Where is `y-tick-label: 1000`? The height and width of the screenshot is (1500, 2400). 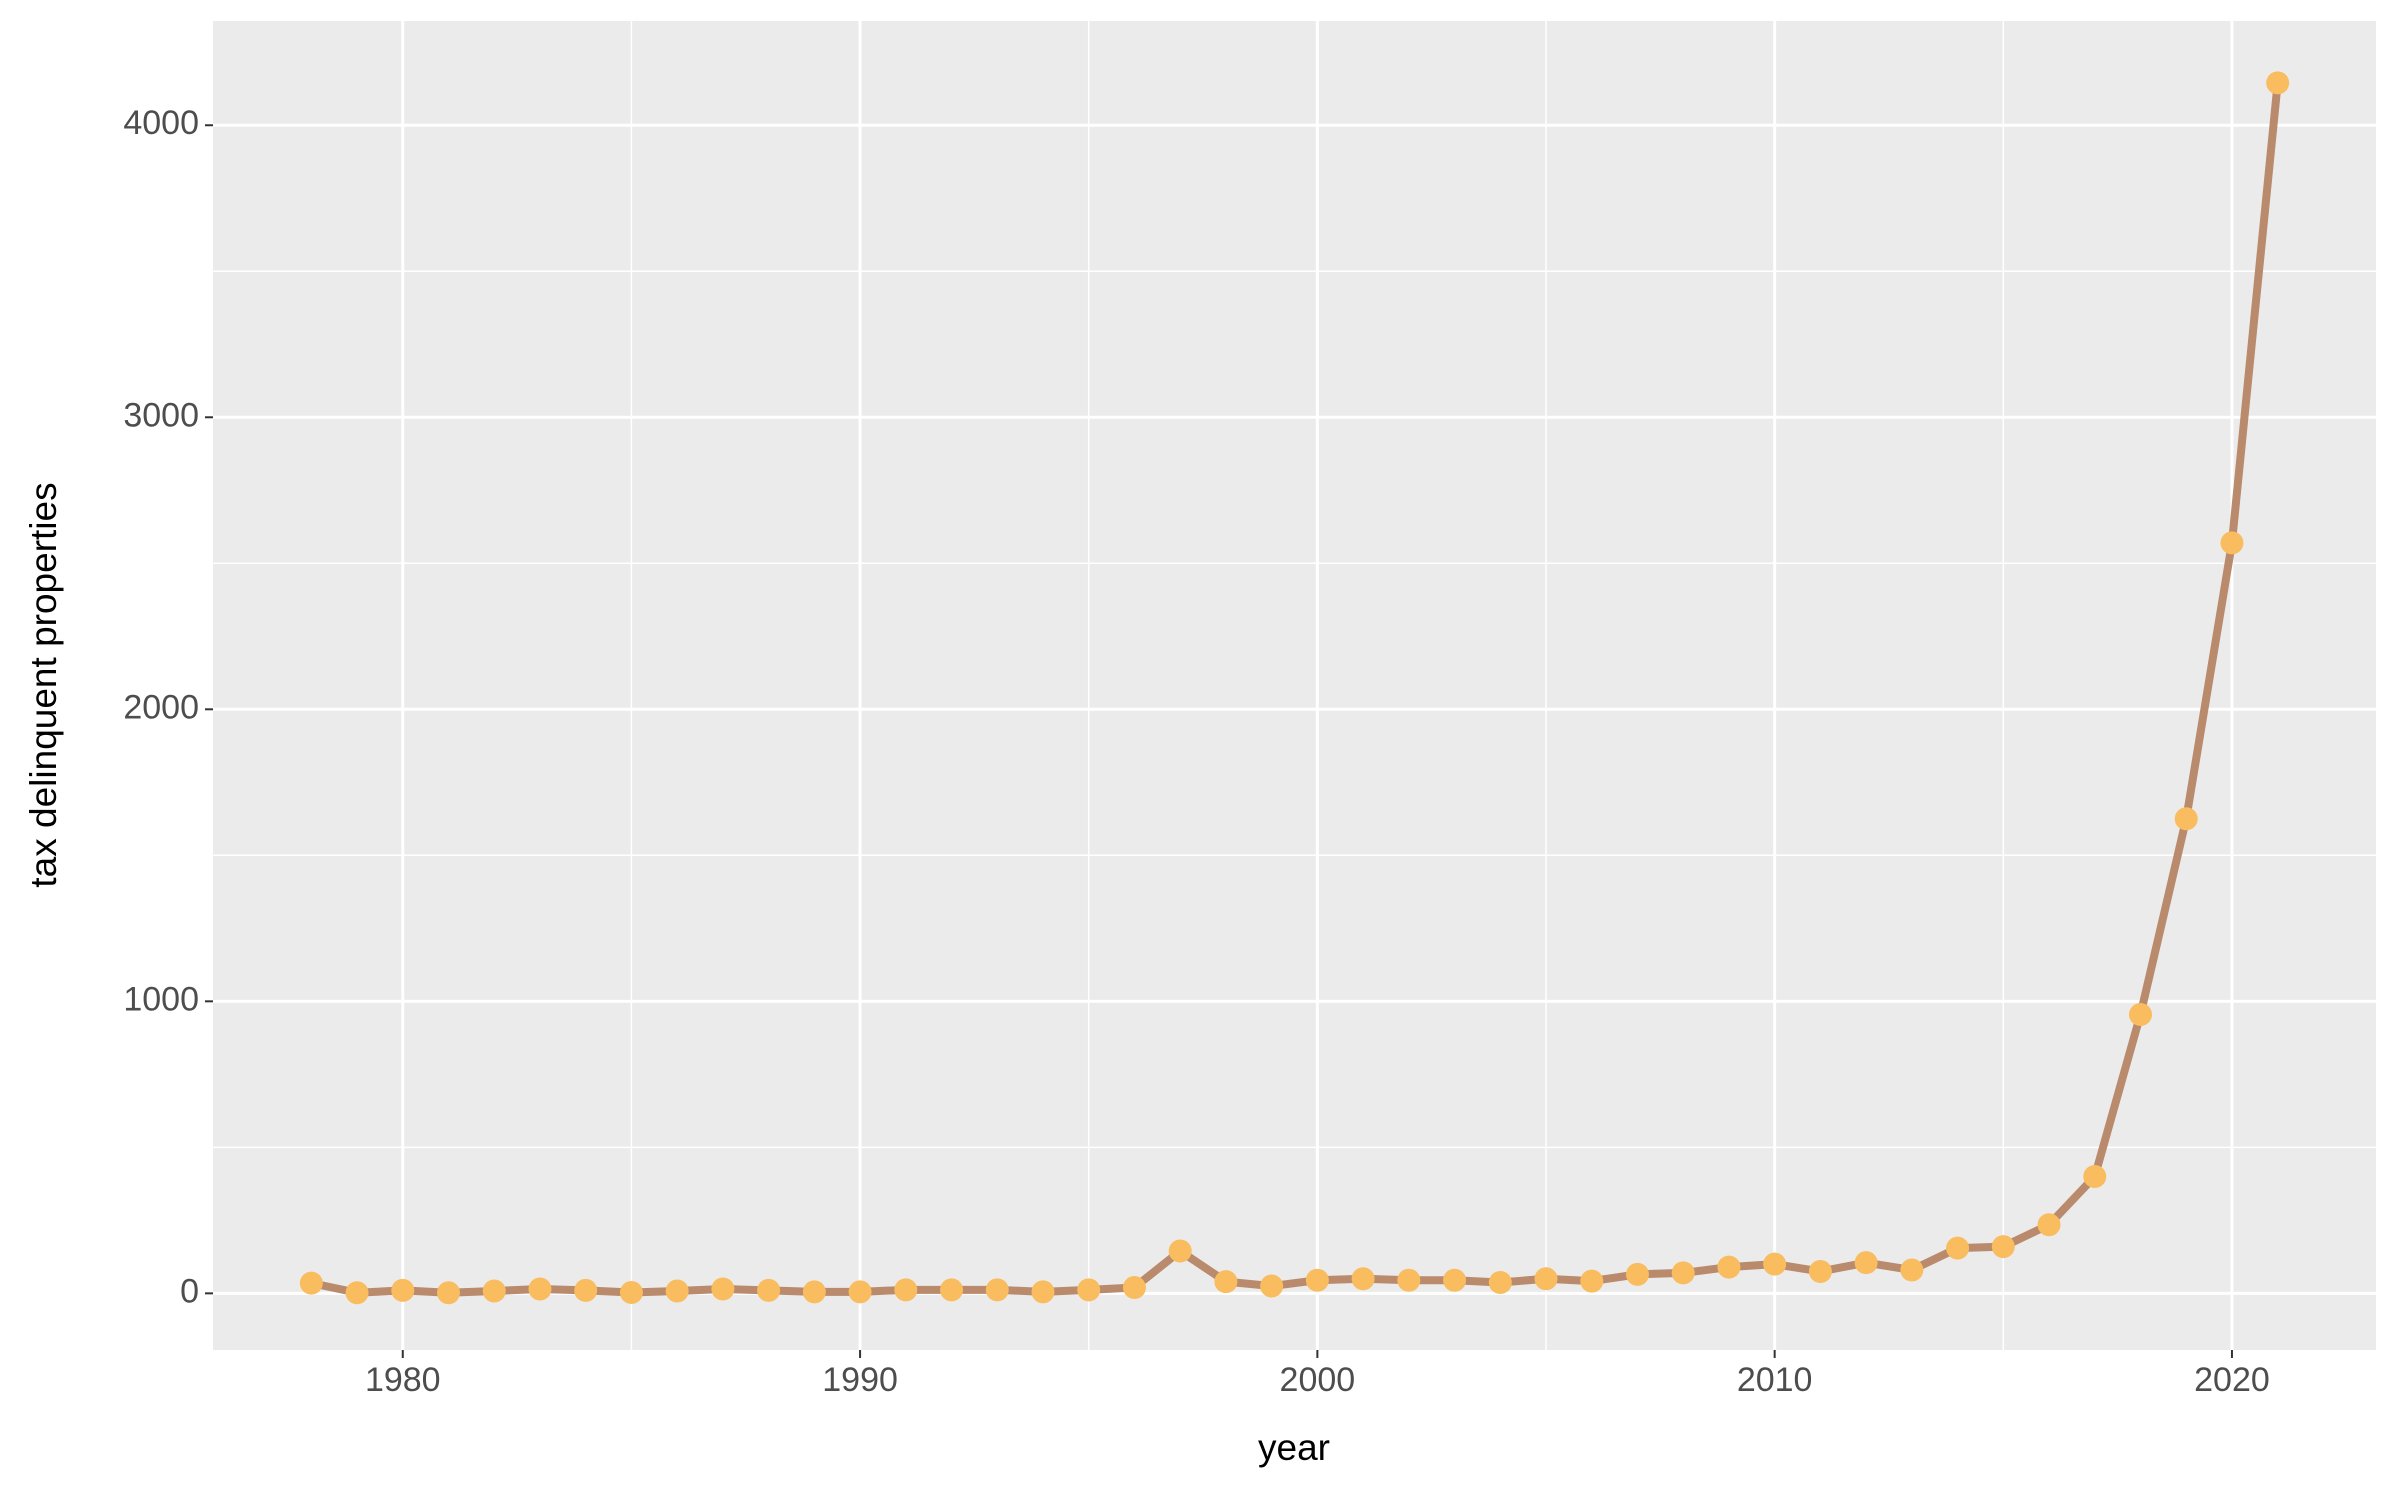 y-tick-label: 1000 is located at coordinates (161, 999).